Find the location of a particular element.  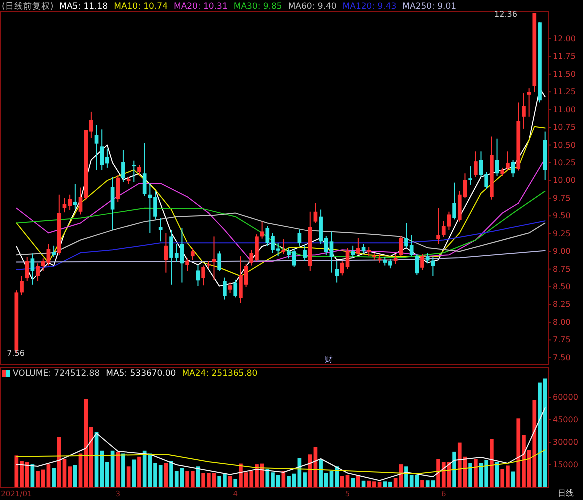

y-tick-label: 9.00 is located at coordinates (562, 251).